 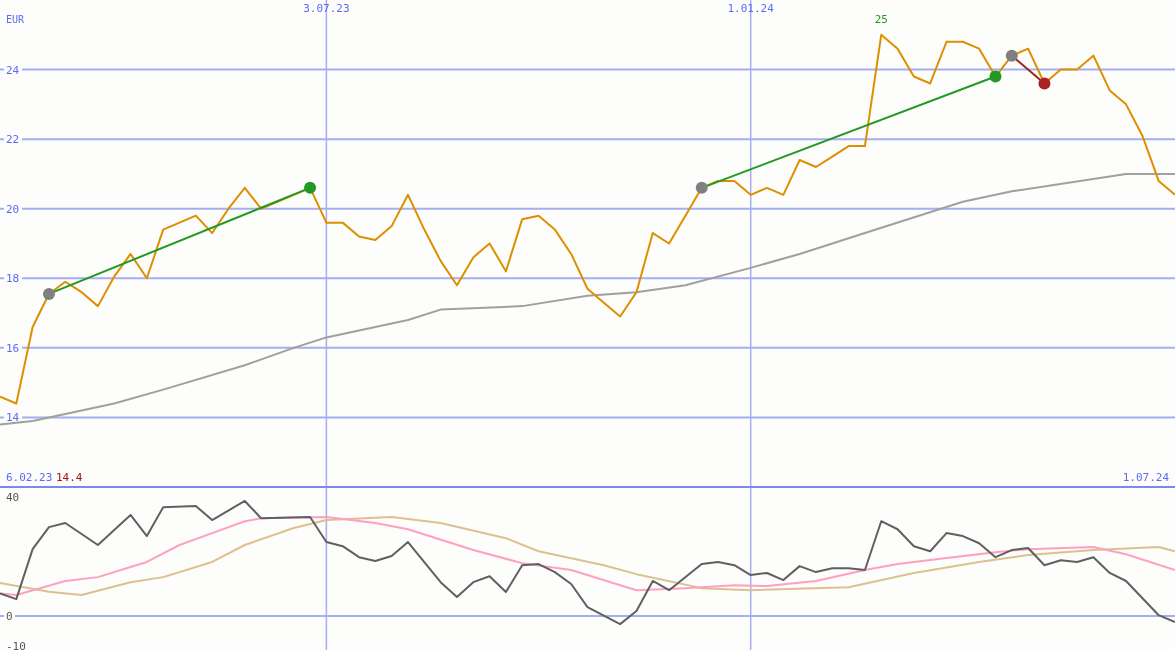 I want to click on y-tick-label: 0, so click(x=9, y=617).